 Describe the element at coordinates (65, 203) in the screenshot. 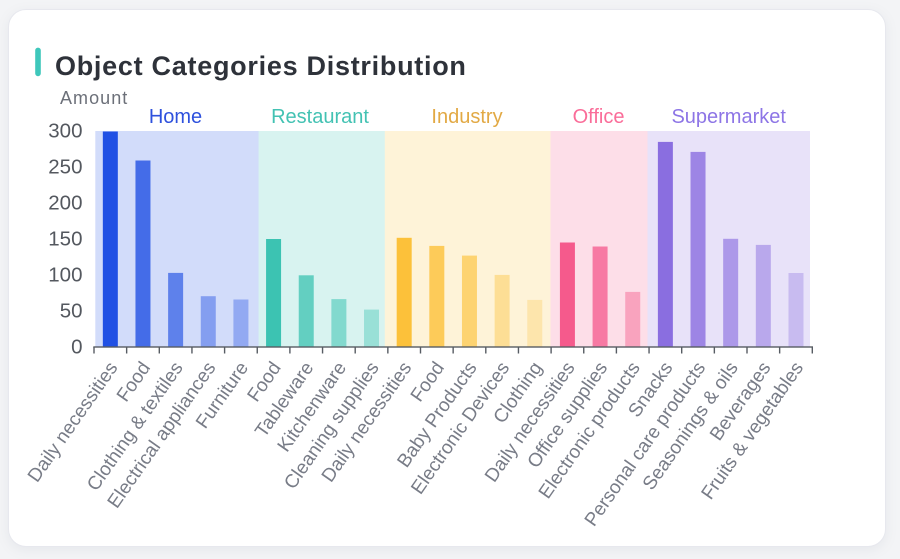

I see `svg-text: 200` at that location.